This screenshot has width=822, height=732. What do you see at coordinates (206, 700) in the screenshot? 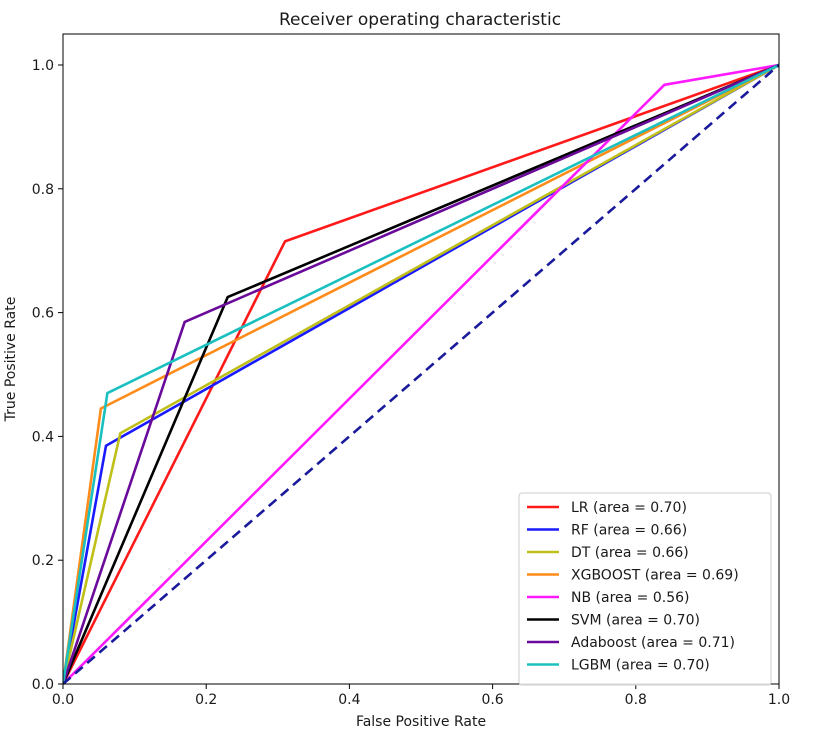
I see `x-tick-label: 0.2` at bounding box center [206, 700].